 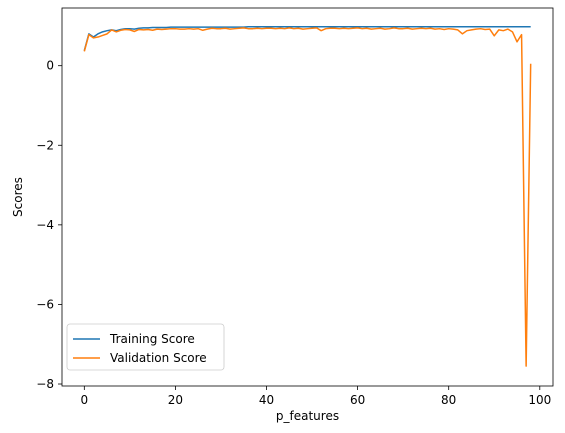 I want to click on legend-label-training: Training Score, so click(x=152, y=339).